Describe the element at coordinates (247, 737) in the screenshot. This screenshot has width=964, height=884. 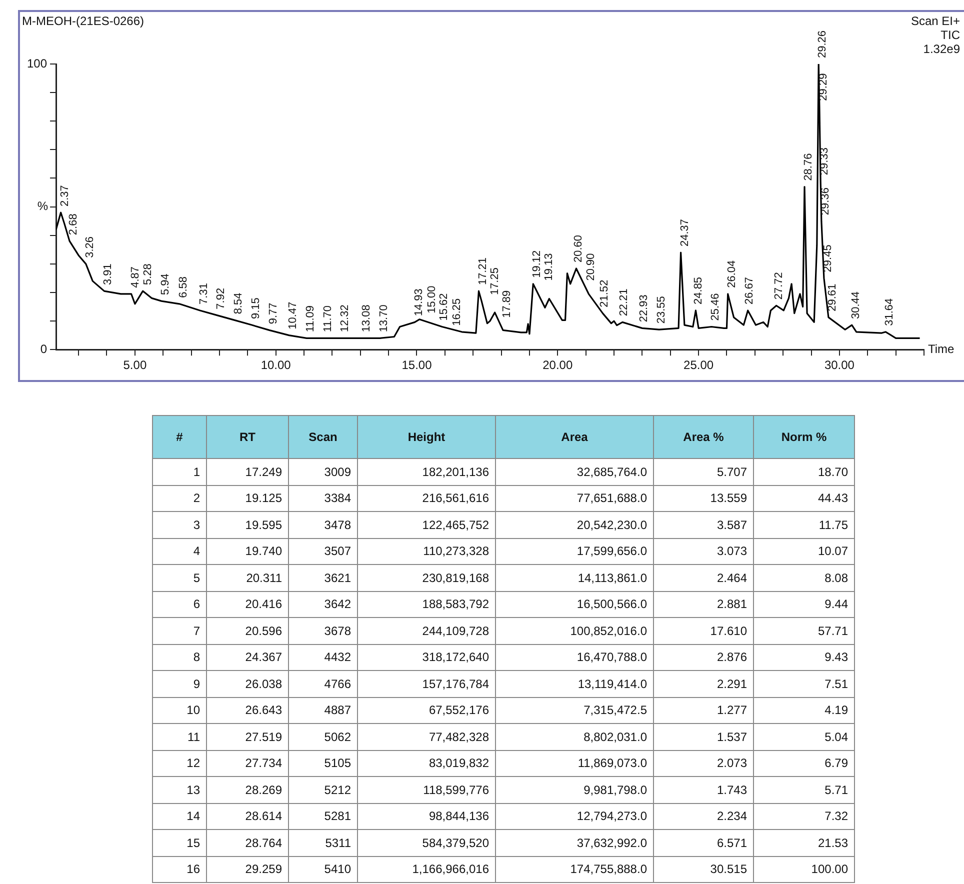
I see `data-label: 27.519` at that location.